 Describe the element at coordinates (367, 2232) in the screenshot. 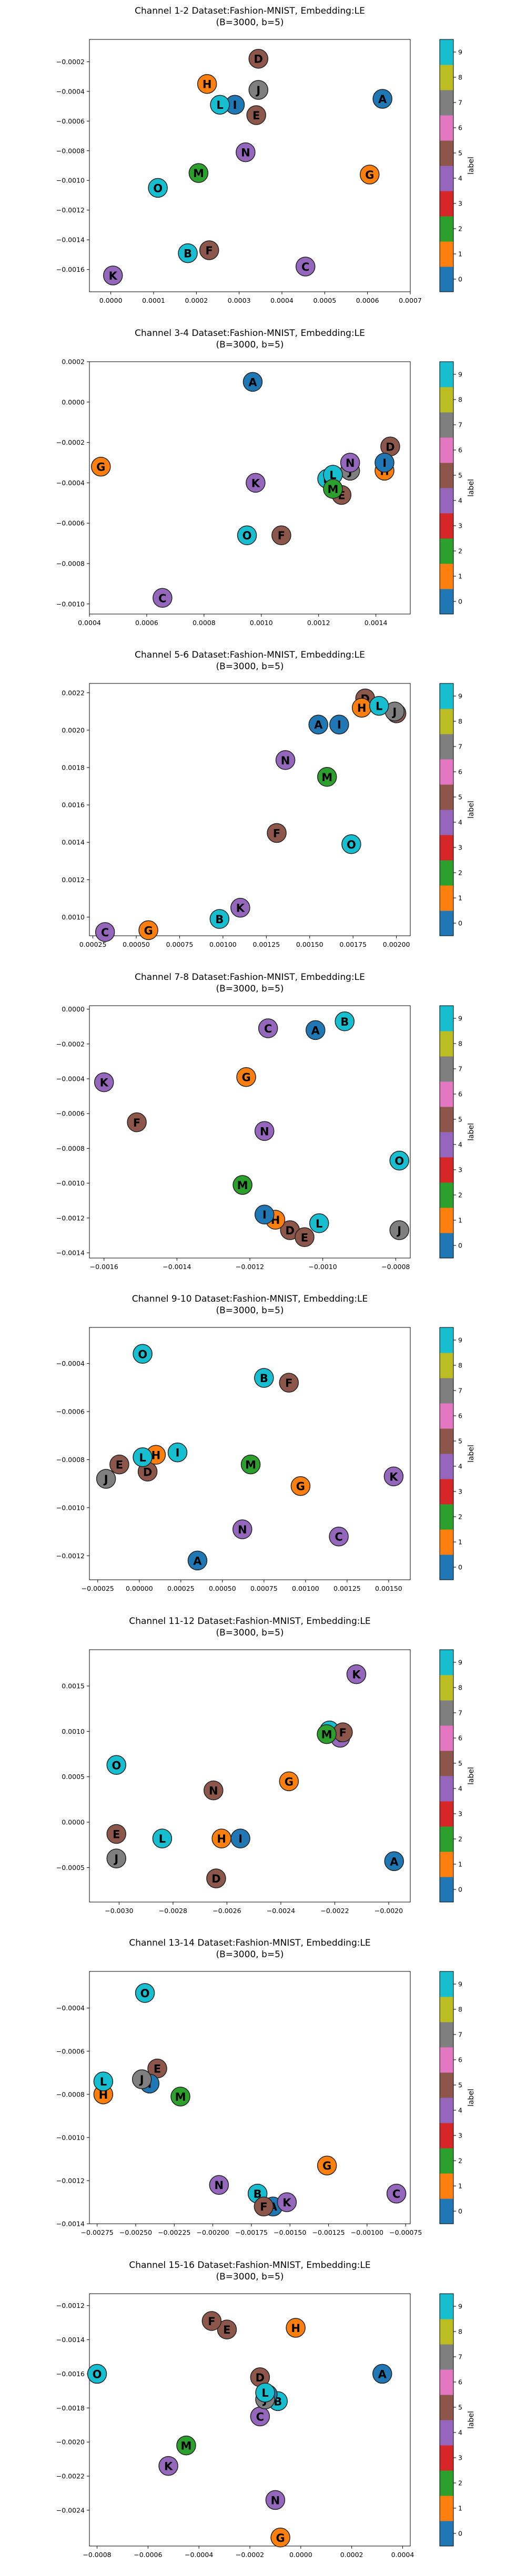

I see `x-tick-label: −0.00100` at that location.